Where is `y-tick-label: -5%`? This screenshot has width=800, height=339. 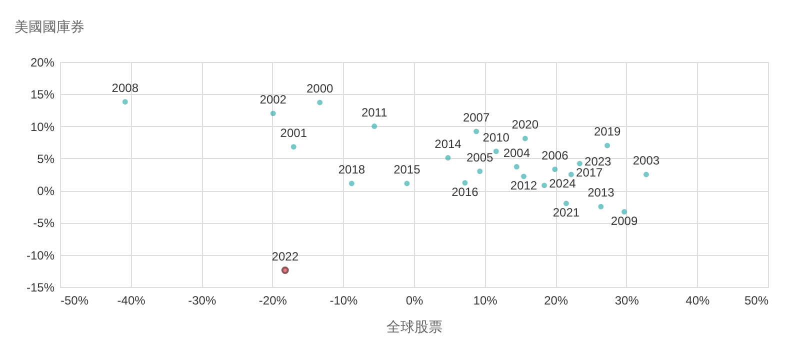 y-tick-label: -5% is located at coordinates (44, 223).